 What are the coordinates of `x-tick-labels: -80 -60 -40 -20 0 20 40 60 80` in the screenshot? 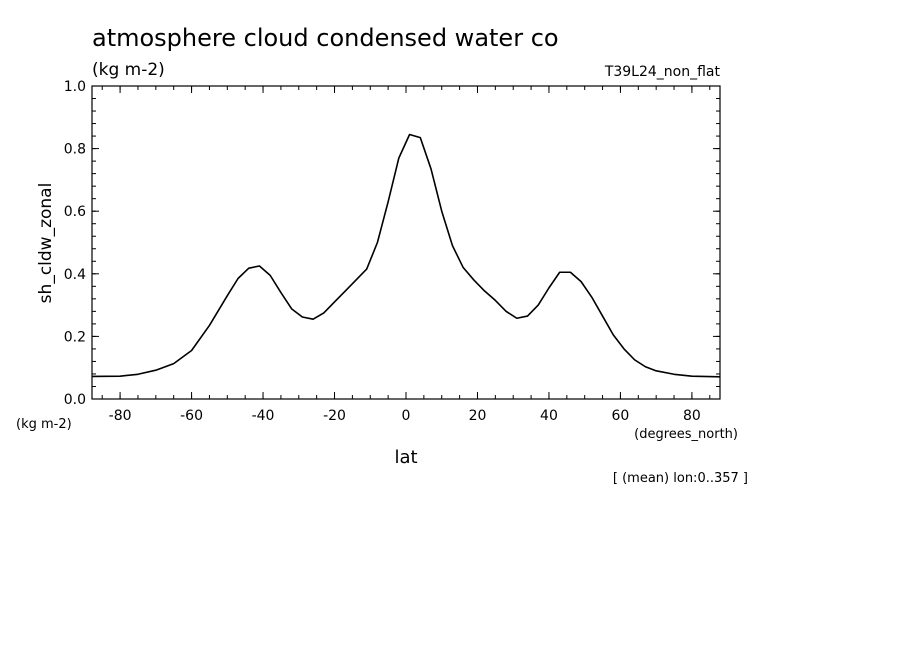 It's located at (405, 416).